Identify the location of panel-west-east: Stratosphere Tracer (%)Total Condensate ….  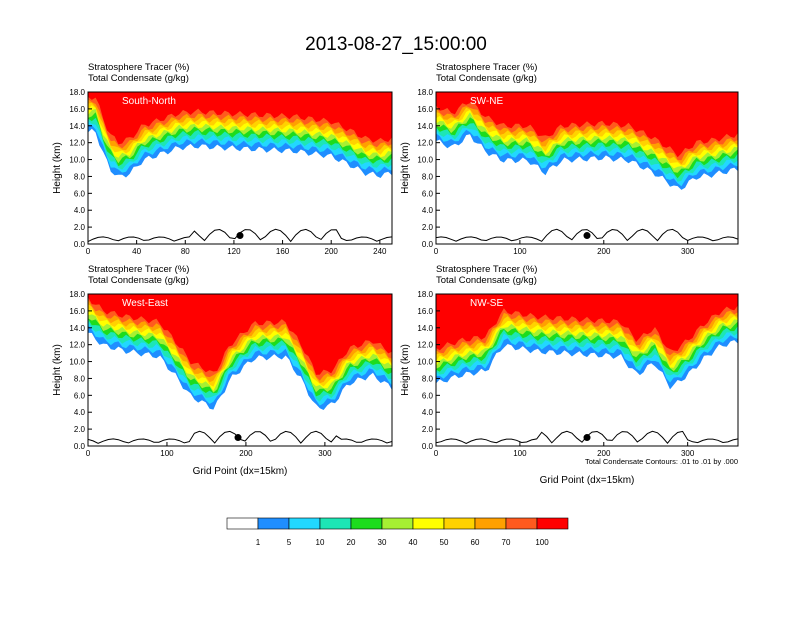
(222, 370).